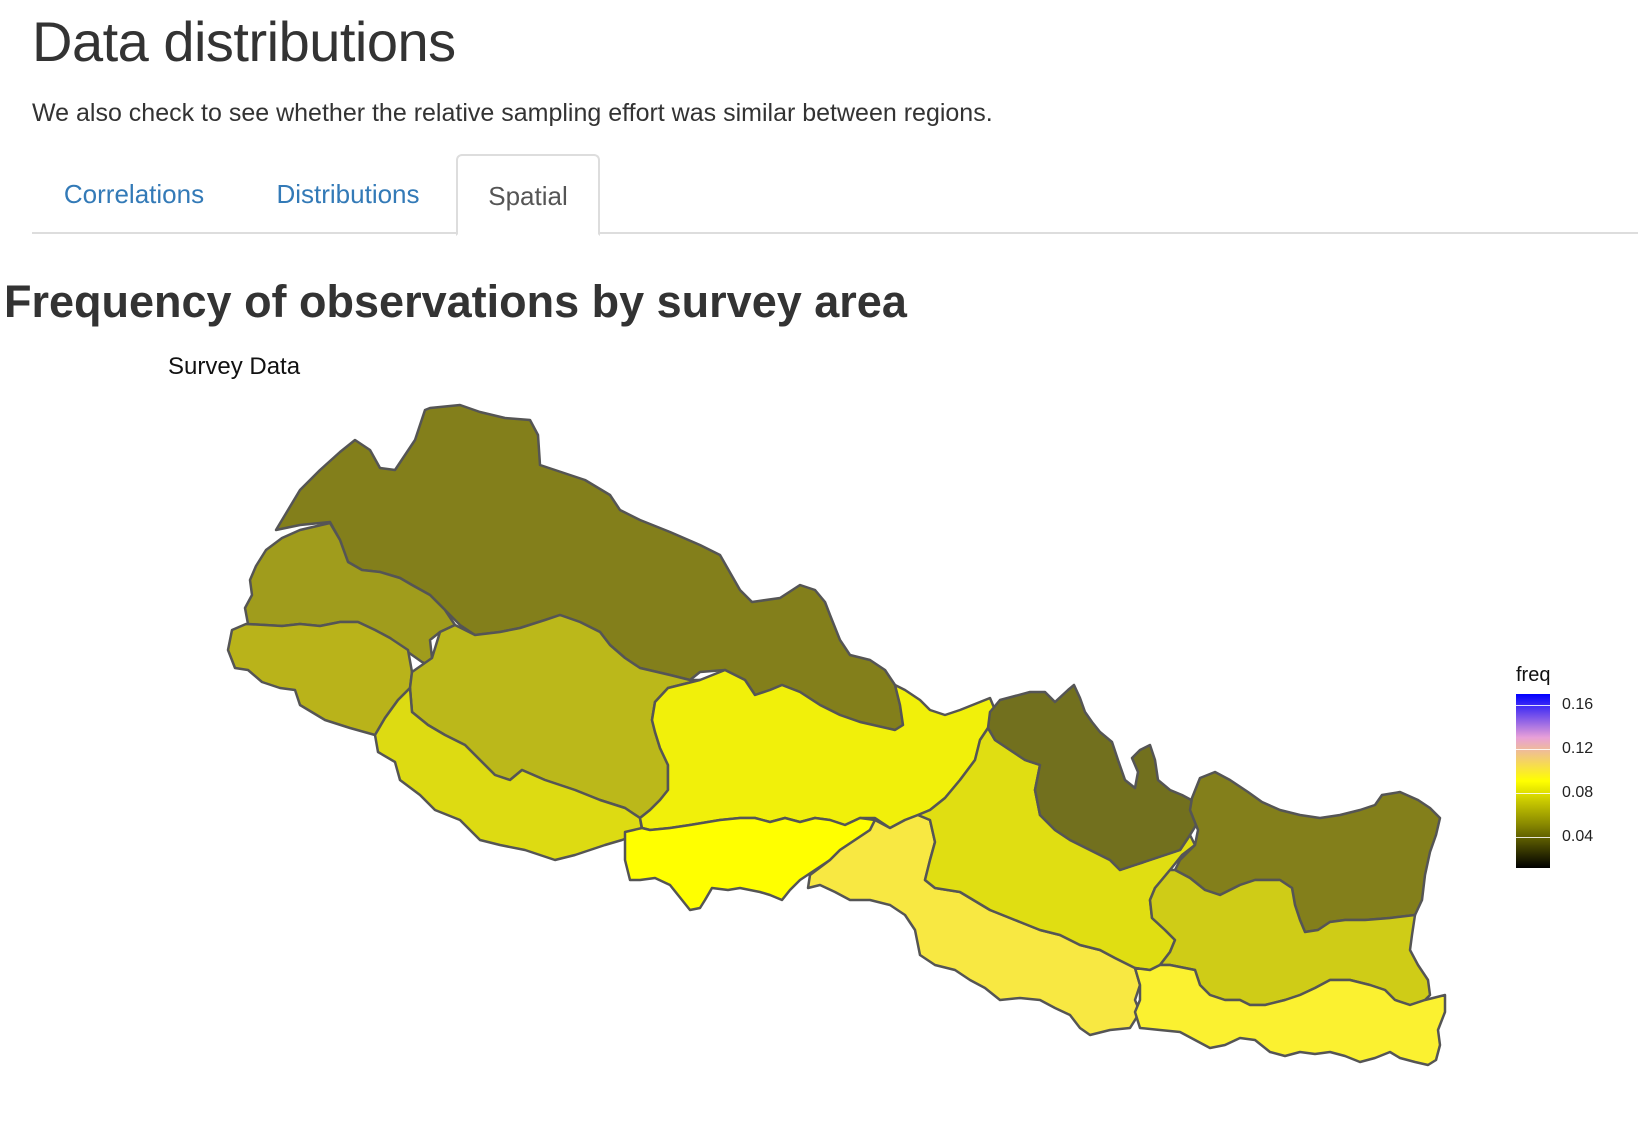 The height and width of the screenshot is (1144, 1638). Describe the element at coordinates (528, 195) in the screenshot. I see `tab-spatial: Spatial` at that location.